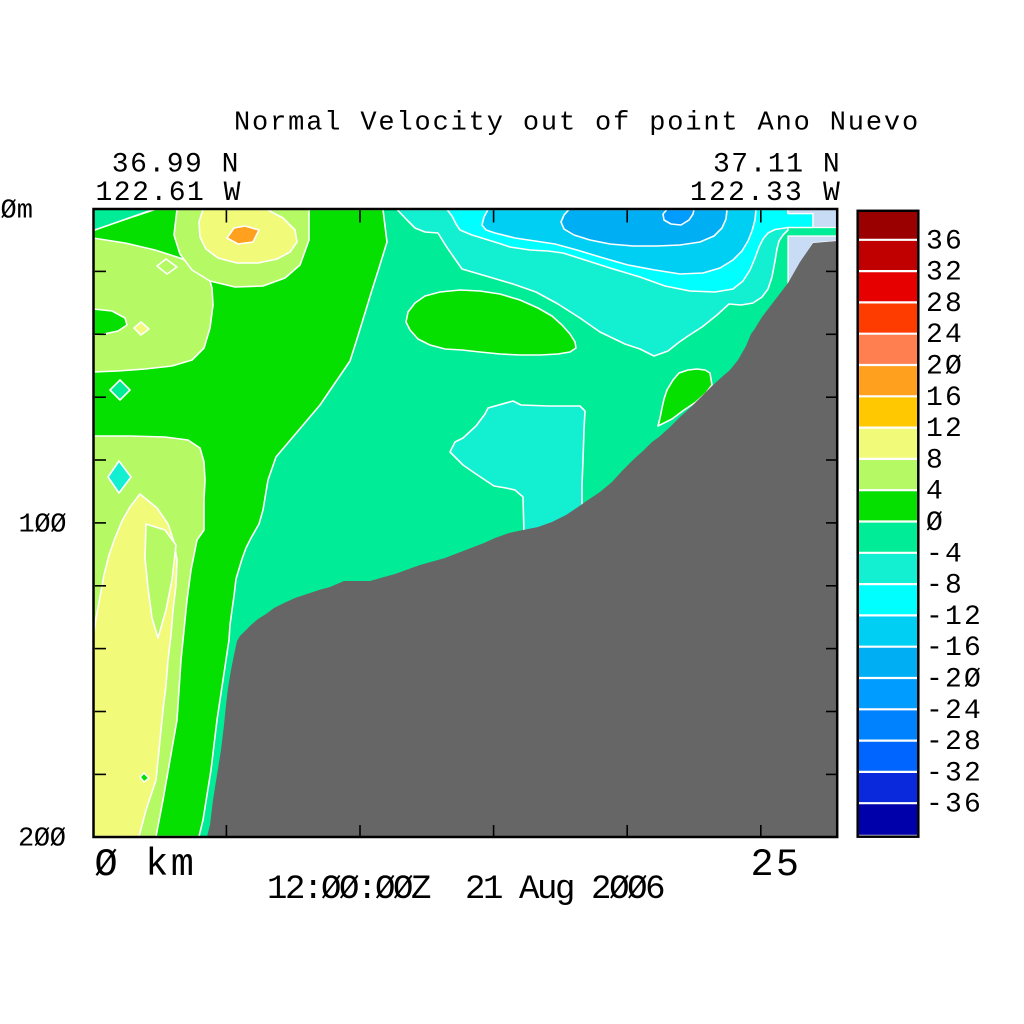 Image resolution: width=1024 pixels, height=1024 pixels. I want to click on svg-text: Øm, so click(17, 212).